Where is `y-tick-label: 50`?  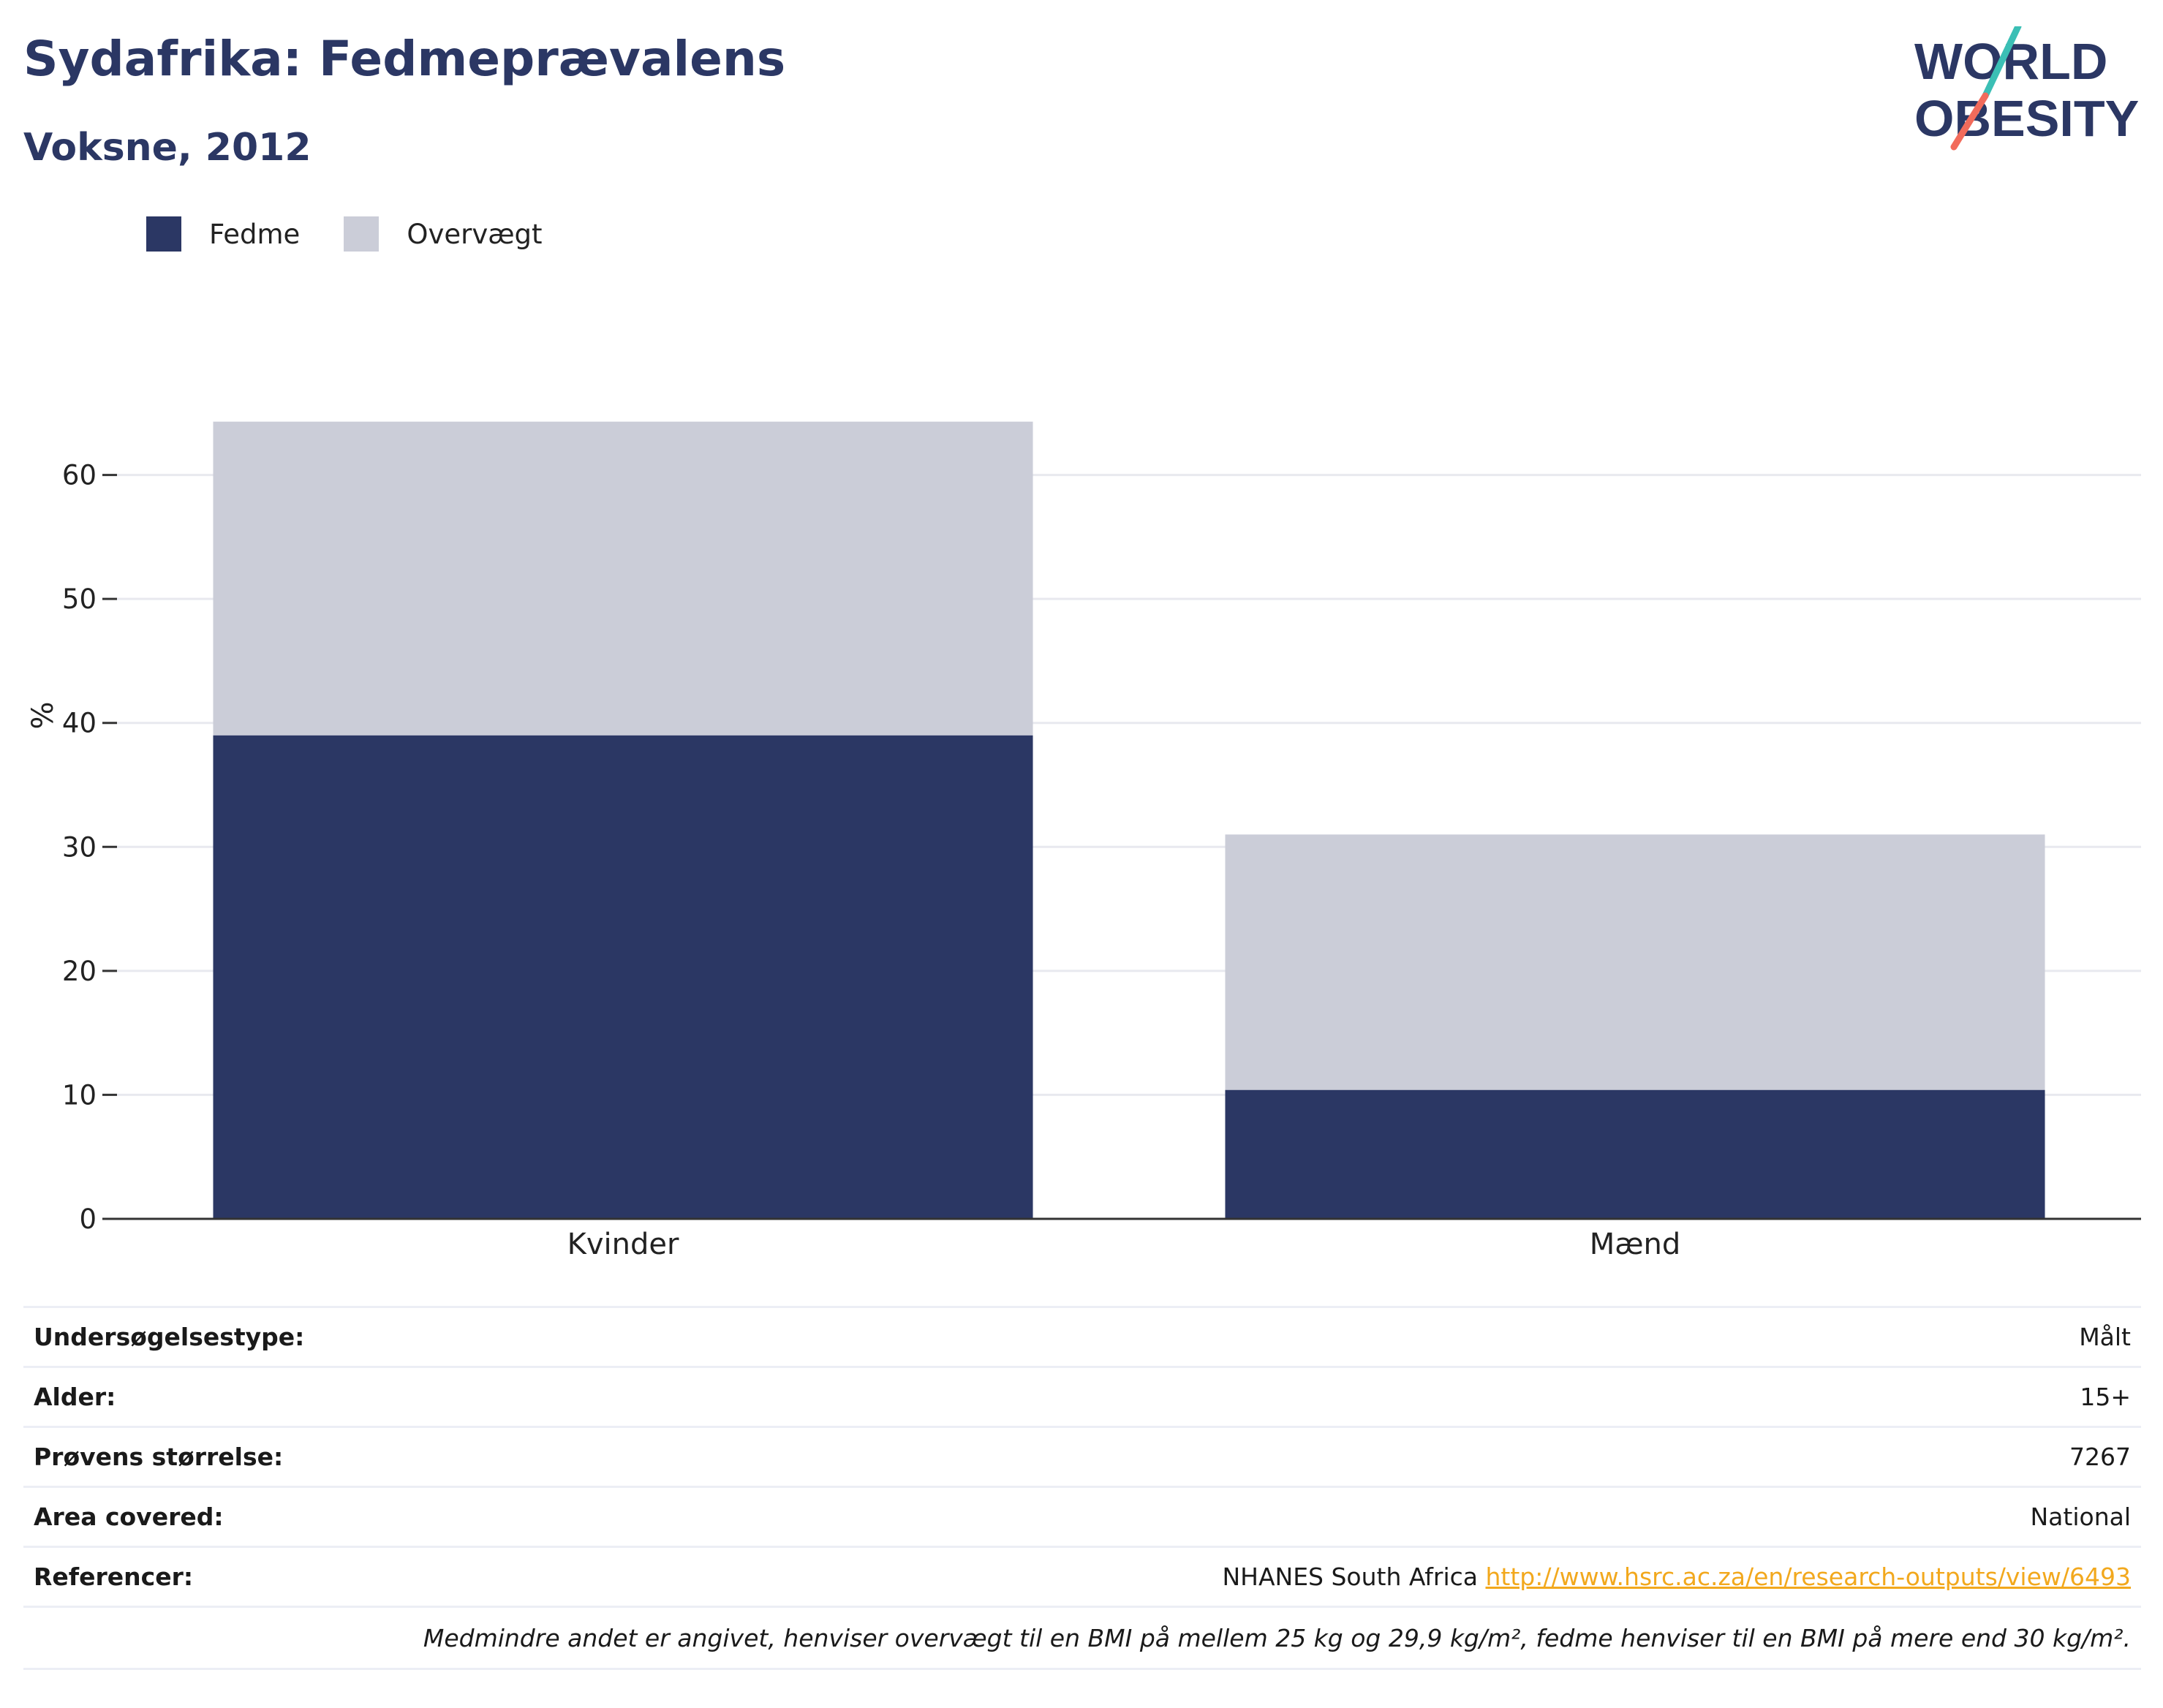 y-tick-label: 50 is located at coordinates (80, 599).